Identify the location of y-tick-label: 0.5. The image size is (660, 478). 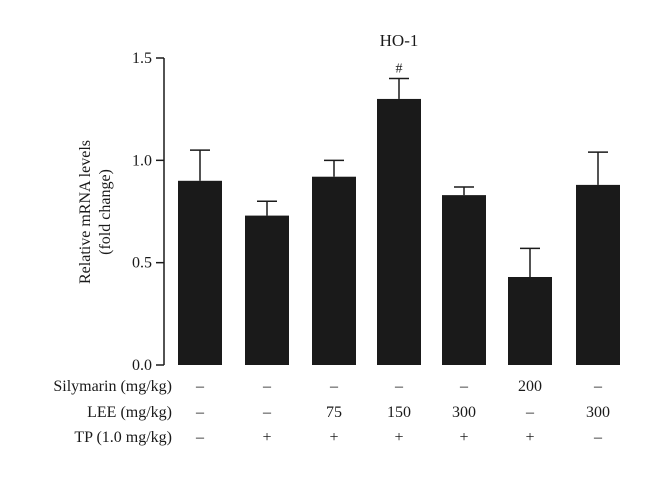
(142, 263).